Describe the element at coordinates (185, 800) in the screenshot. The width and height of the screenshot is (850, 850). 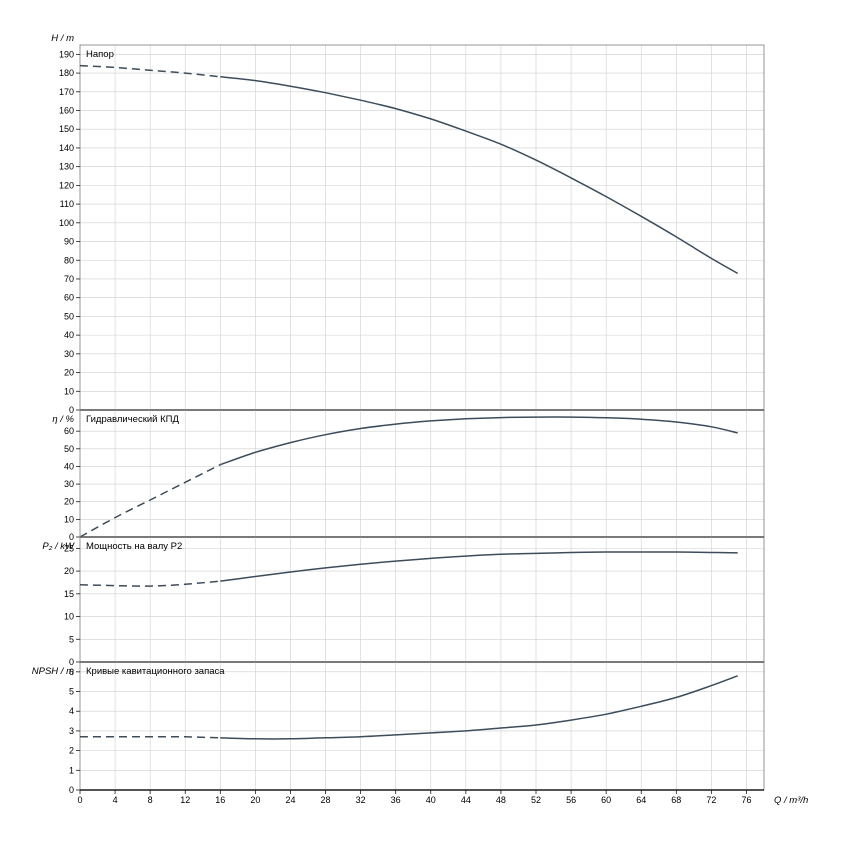
I see `x-tick-label: 12` at that location.